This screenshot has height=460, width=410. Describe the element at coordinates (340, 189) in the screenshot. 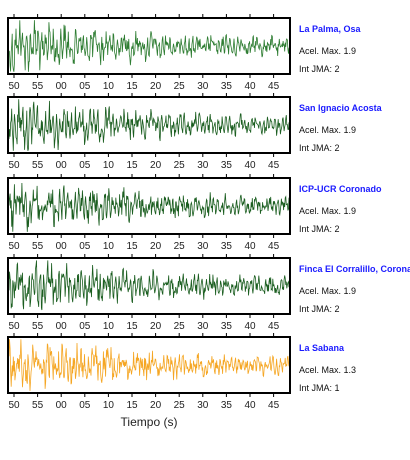

I see `station-name: ICP-UCR Coronado` at that location.